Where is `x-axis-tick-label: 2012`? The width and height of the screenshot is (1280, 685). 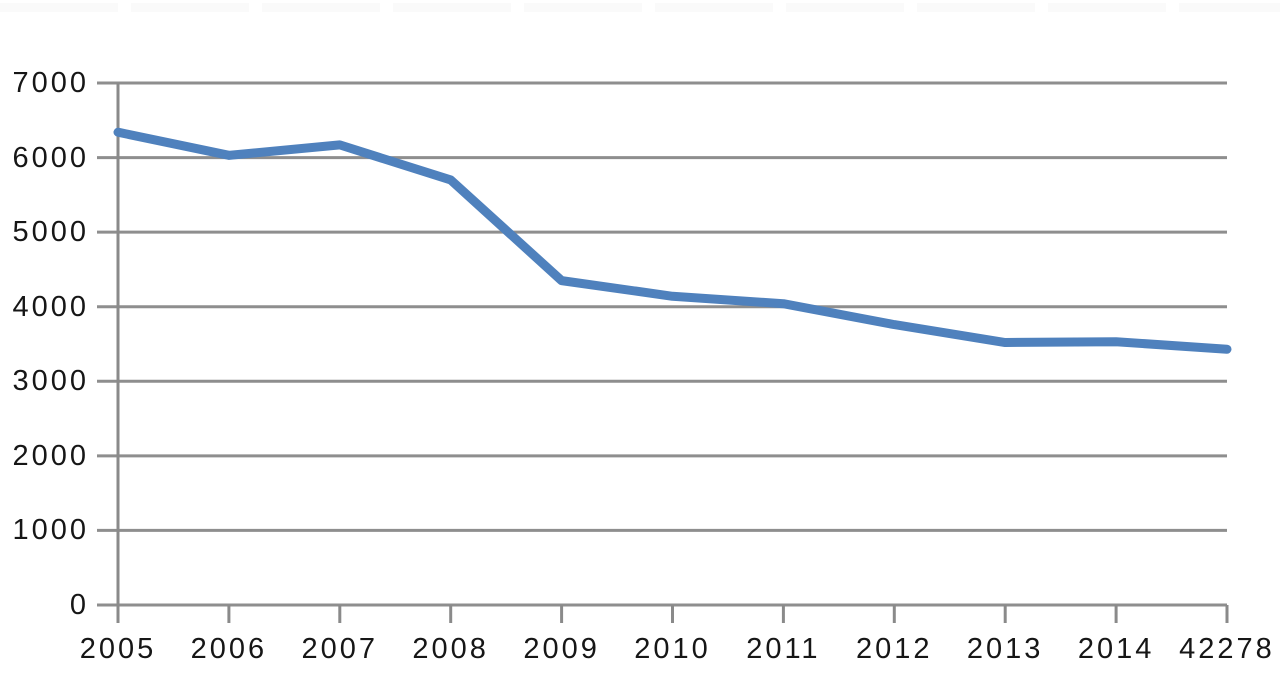 x-axis-tick-label: 2012 is located at coordinates (894, 649).